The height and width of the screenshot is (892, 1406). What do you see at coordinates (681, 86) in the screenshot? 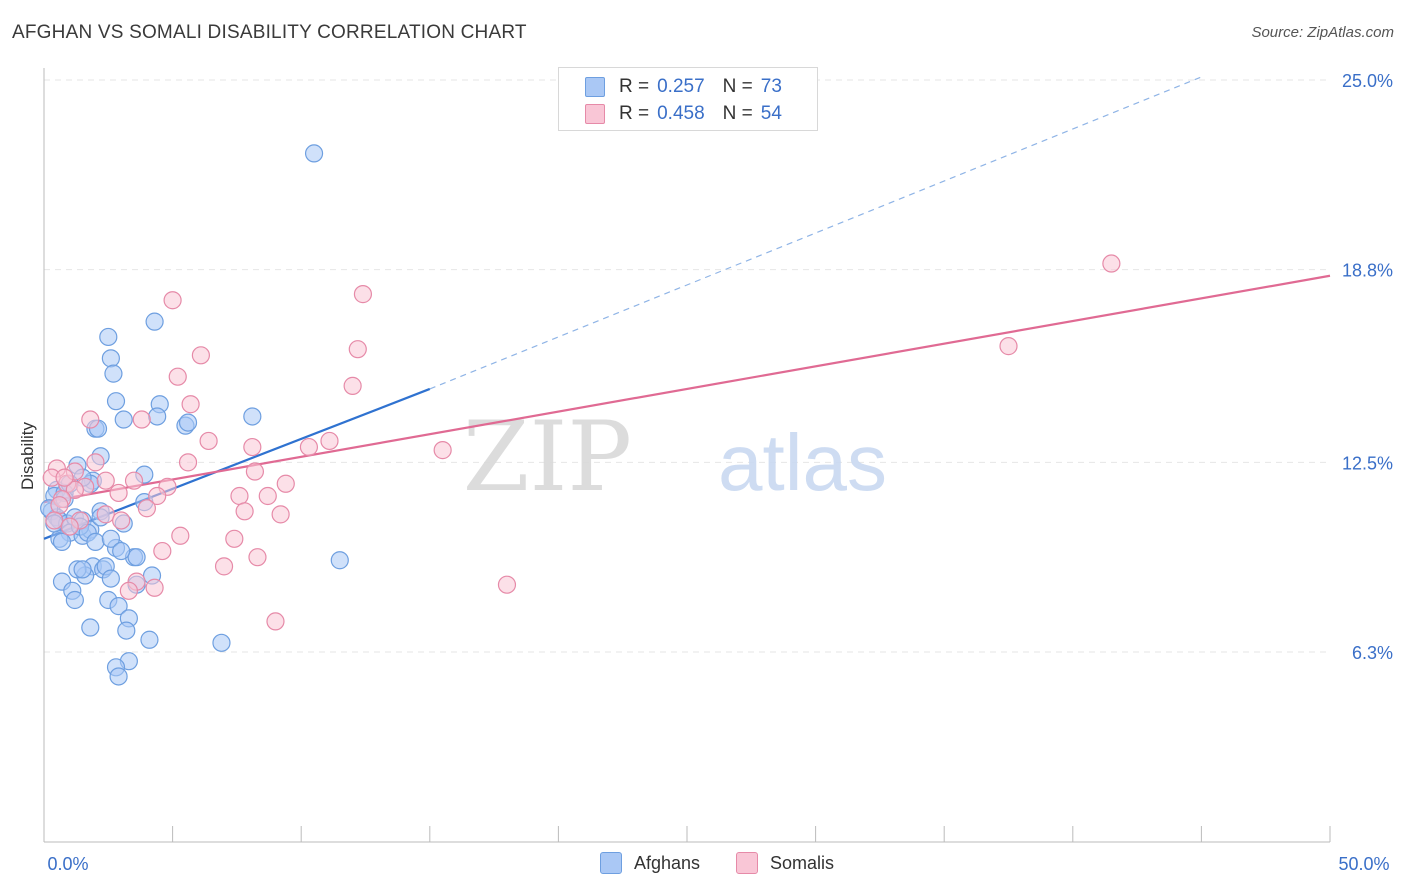
I see `r-value: 0.257` at bounding box center [681, 86].